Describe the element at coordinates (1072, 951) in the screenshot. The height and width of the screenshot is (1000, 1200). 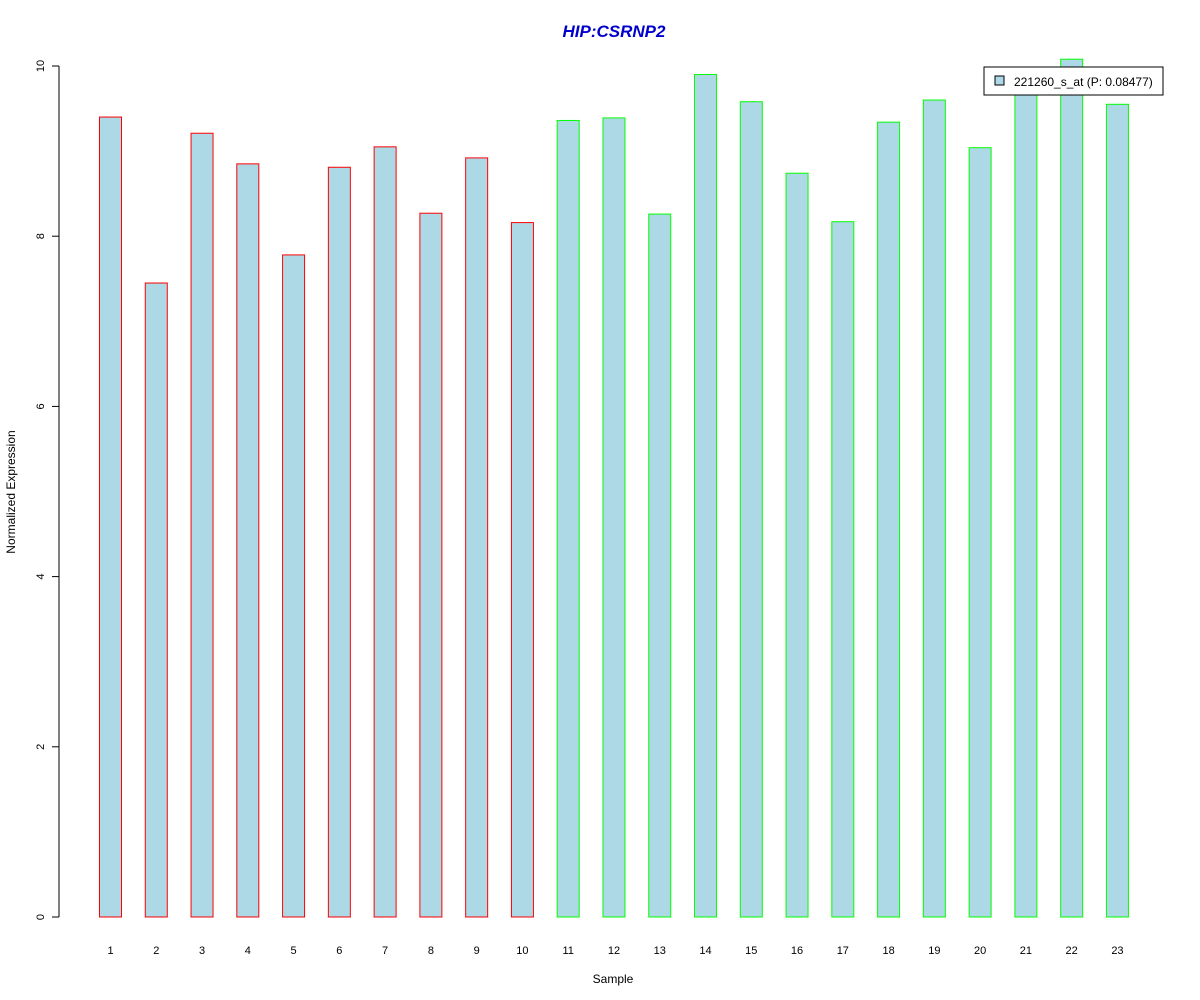
I see `x-tick-label: 22` at that location.